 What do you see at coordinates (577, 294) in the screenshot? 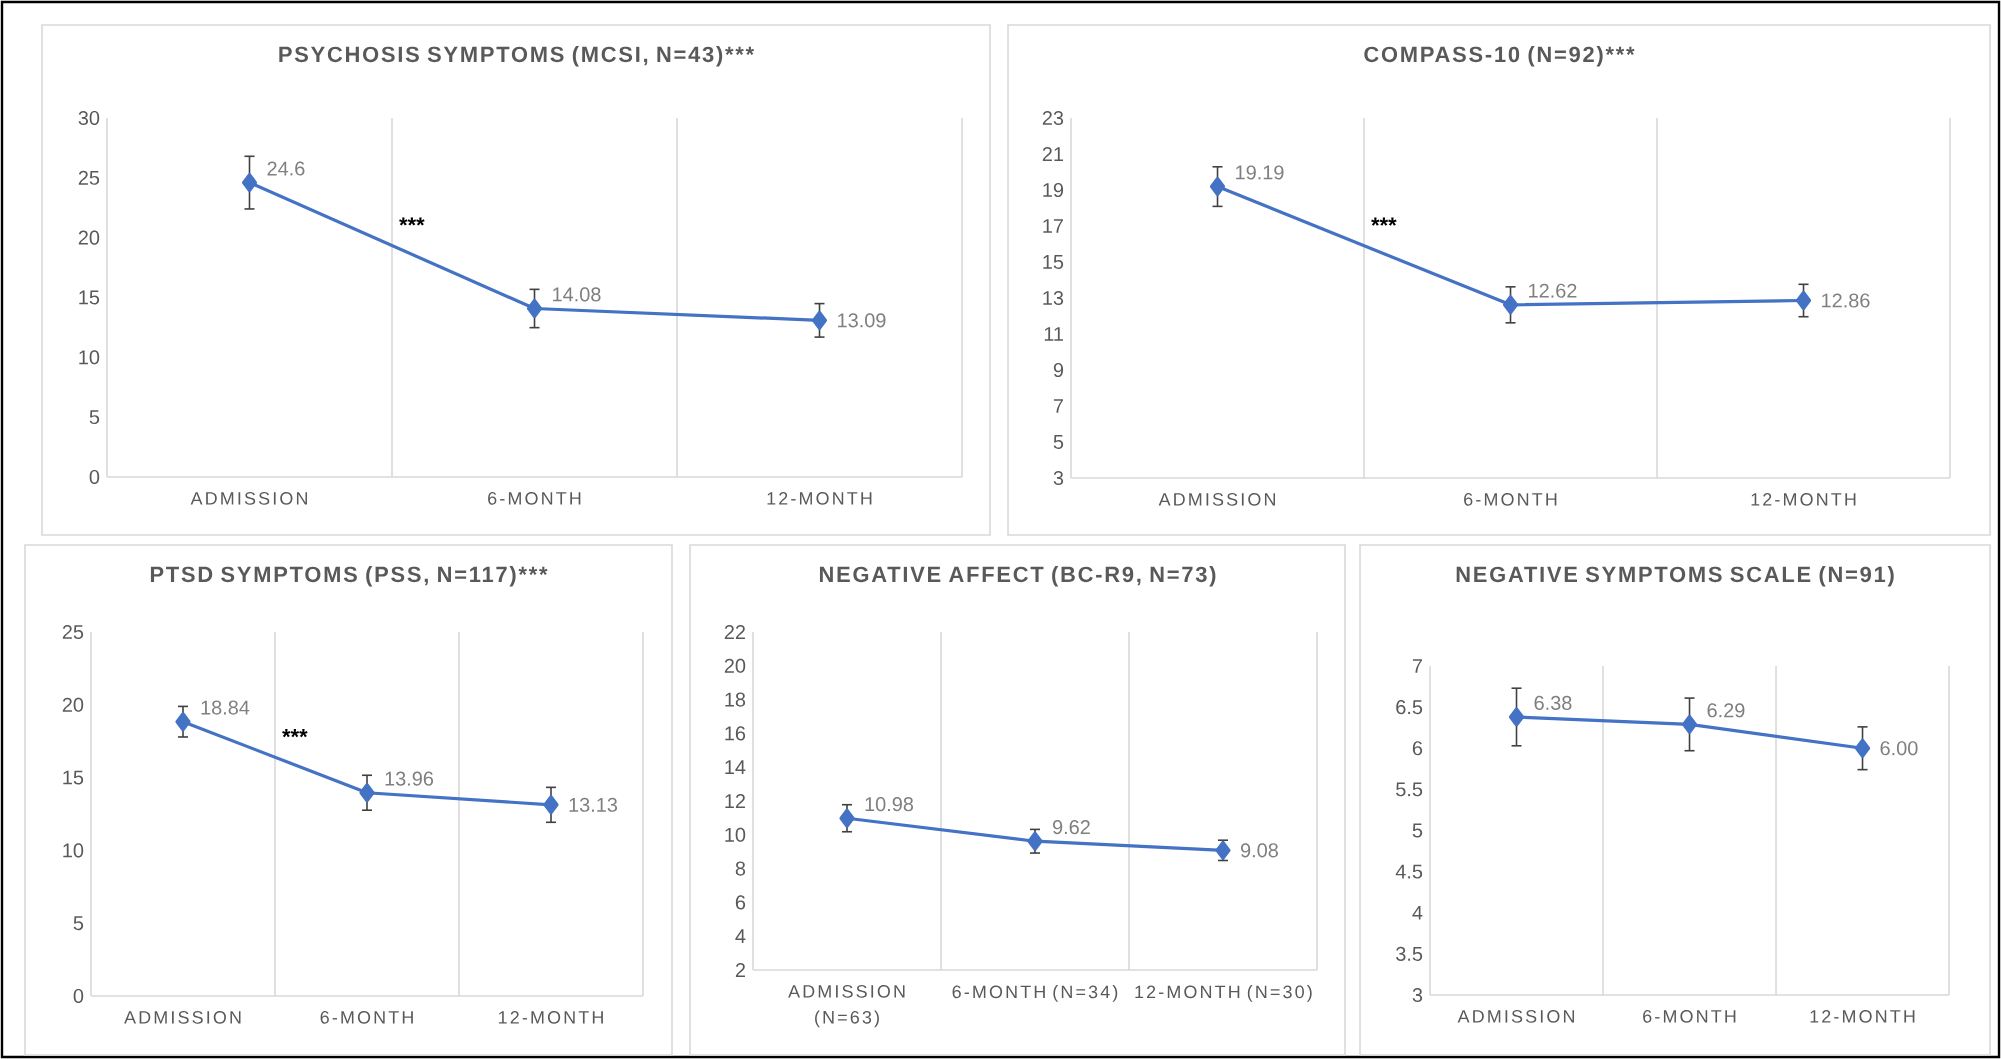
I see `data-label: 14.08` at bounding box center [577, 294].